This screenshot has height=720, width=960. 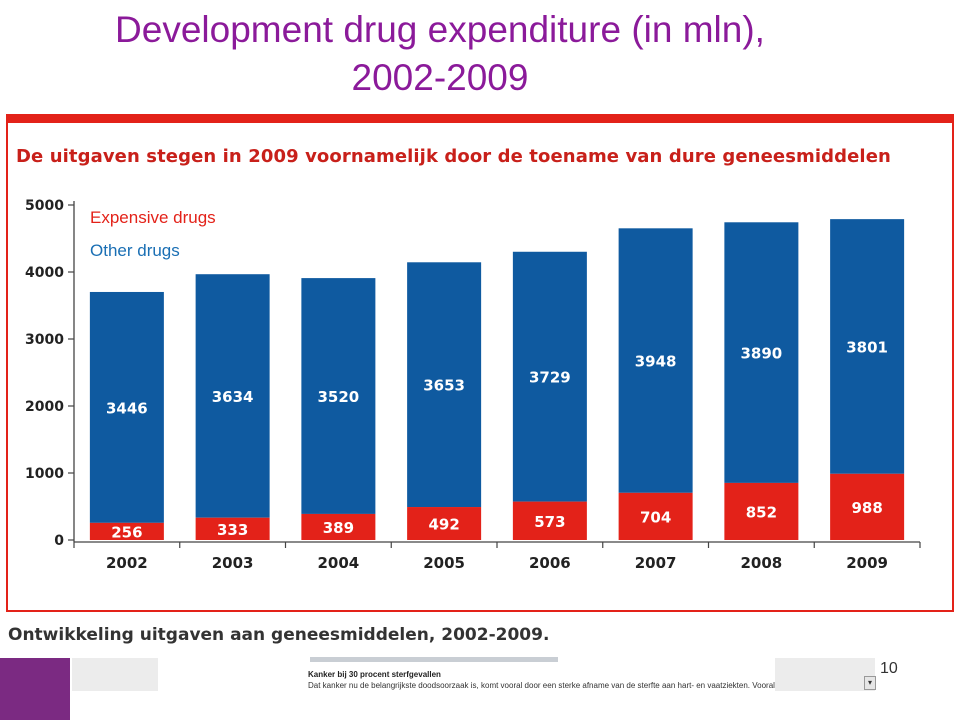 I want to click on y-tick-label: 2000, so click(x=44, y=407).